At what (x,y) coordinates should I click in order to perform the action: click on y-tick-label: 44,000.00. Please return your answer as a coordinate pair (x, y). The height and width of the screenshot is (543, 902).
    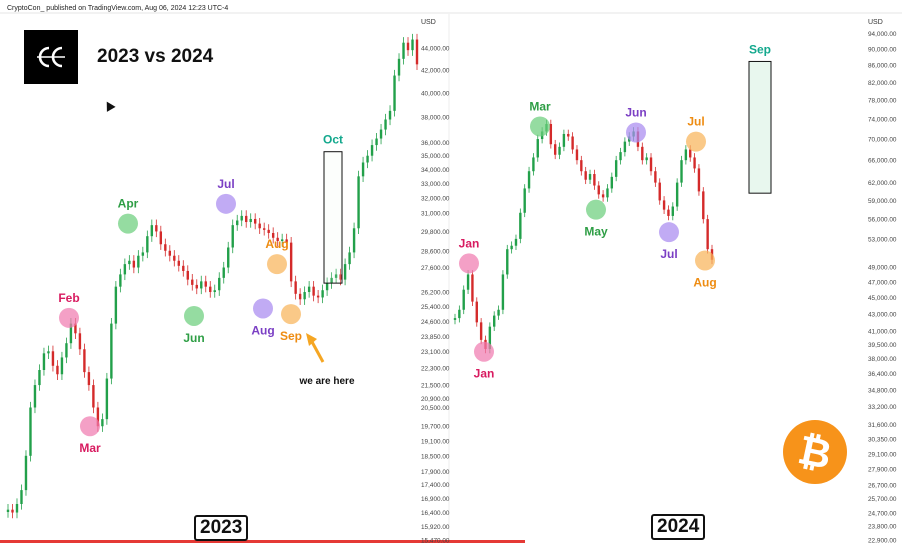
    Looking at the image, I should click on (435, 49).